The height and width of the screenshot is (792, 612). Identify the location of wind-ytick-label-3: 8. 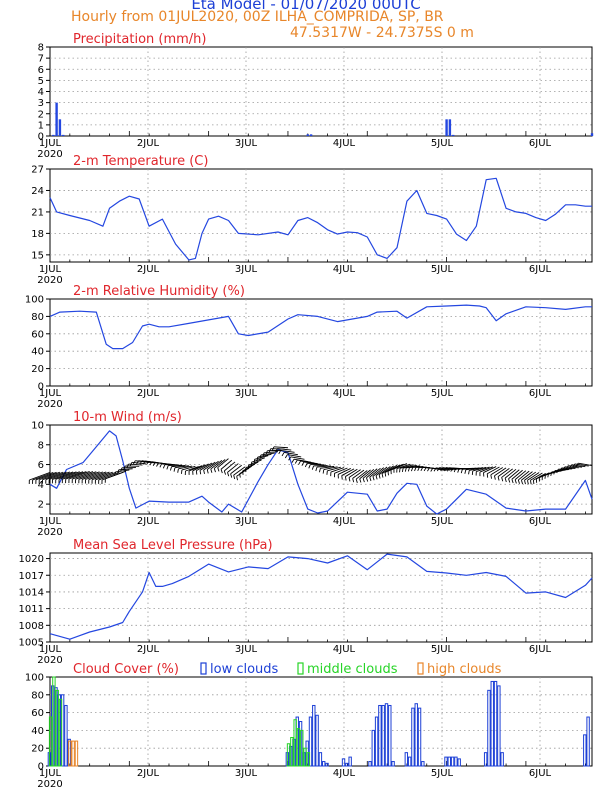
(41, 445).